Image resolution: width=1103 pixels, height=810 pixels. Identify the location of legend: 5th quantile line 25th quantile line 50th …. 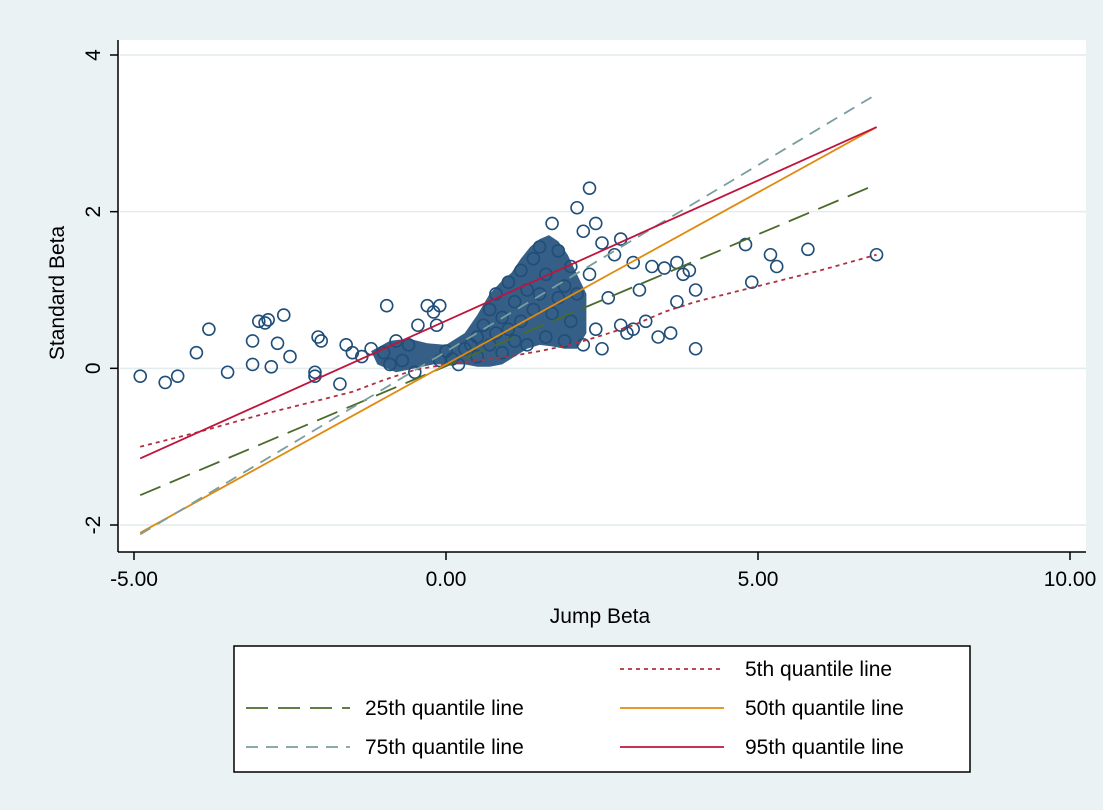
(602, 709).